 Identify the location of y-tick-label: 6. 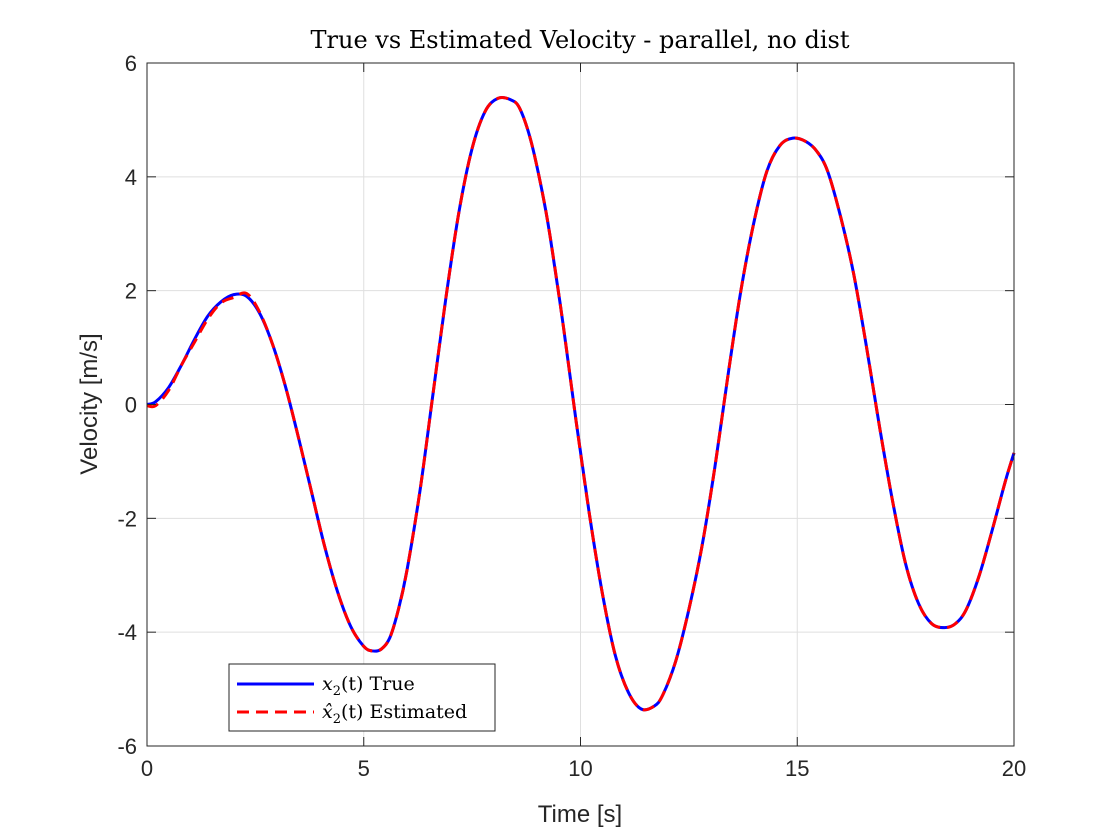
(131, 63).